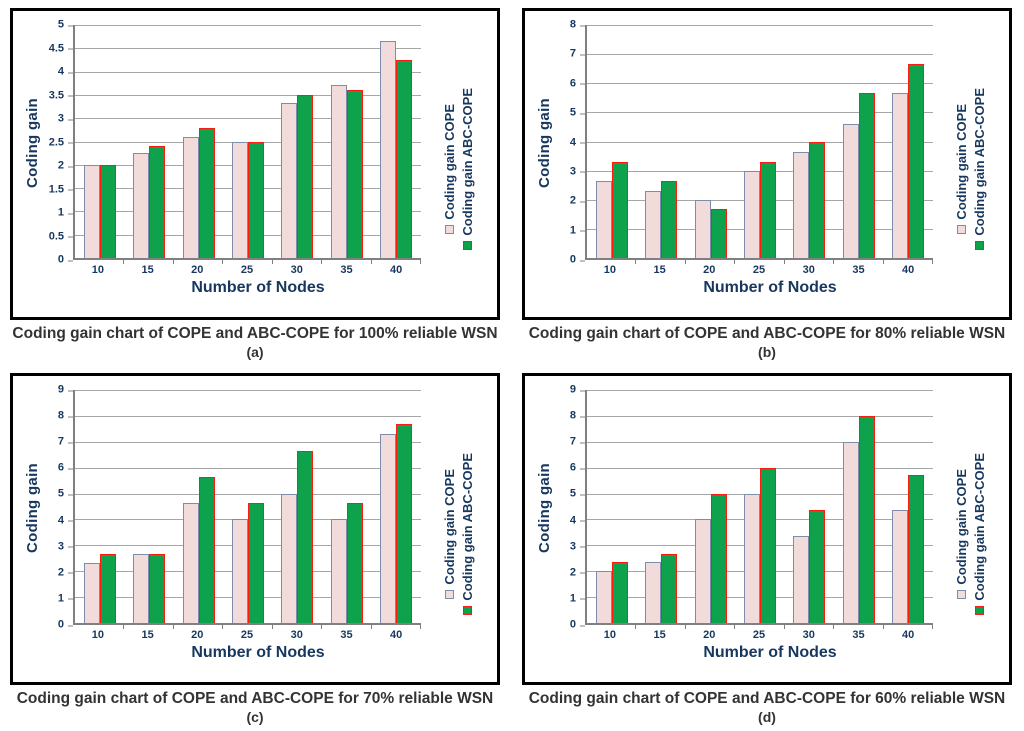 This screenshot has height=731, width=1024. Describe the element at coordinates (449, 534) in the screenshot. I see `legend-item-cope: Coding gain COPE` at that location.